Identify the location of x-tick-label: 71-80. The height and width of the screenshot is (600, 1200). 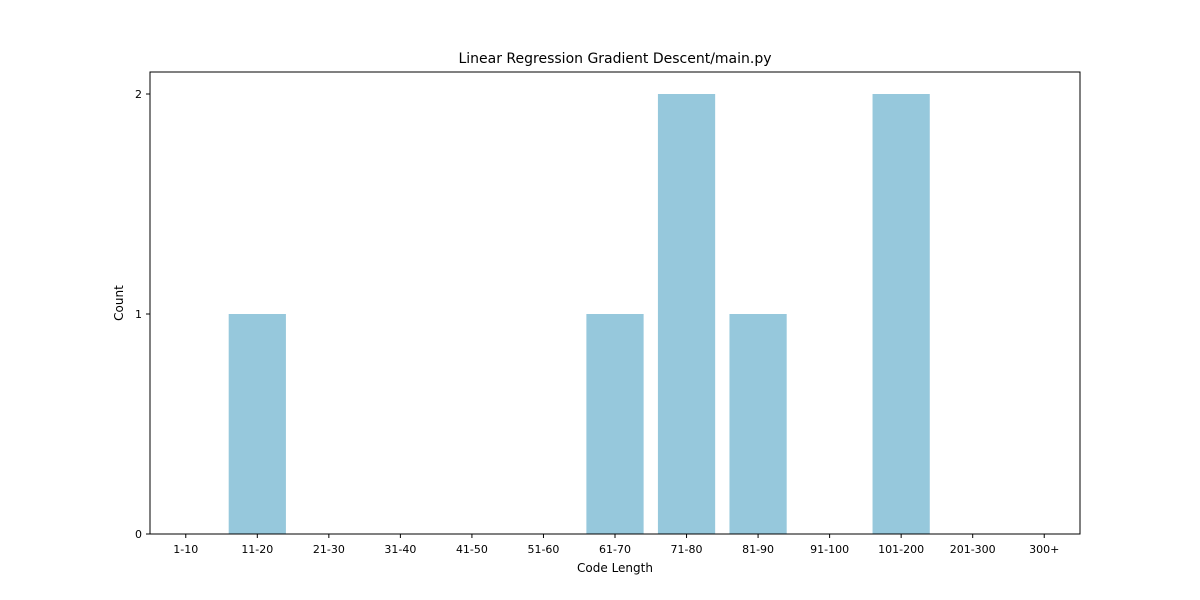
(687, 549).